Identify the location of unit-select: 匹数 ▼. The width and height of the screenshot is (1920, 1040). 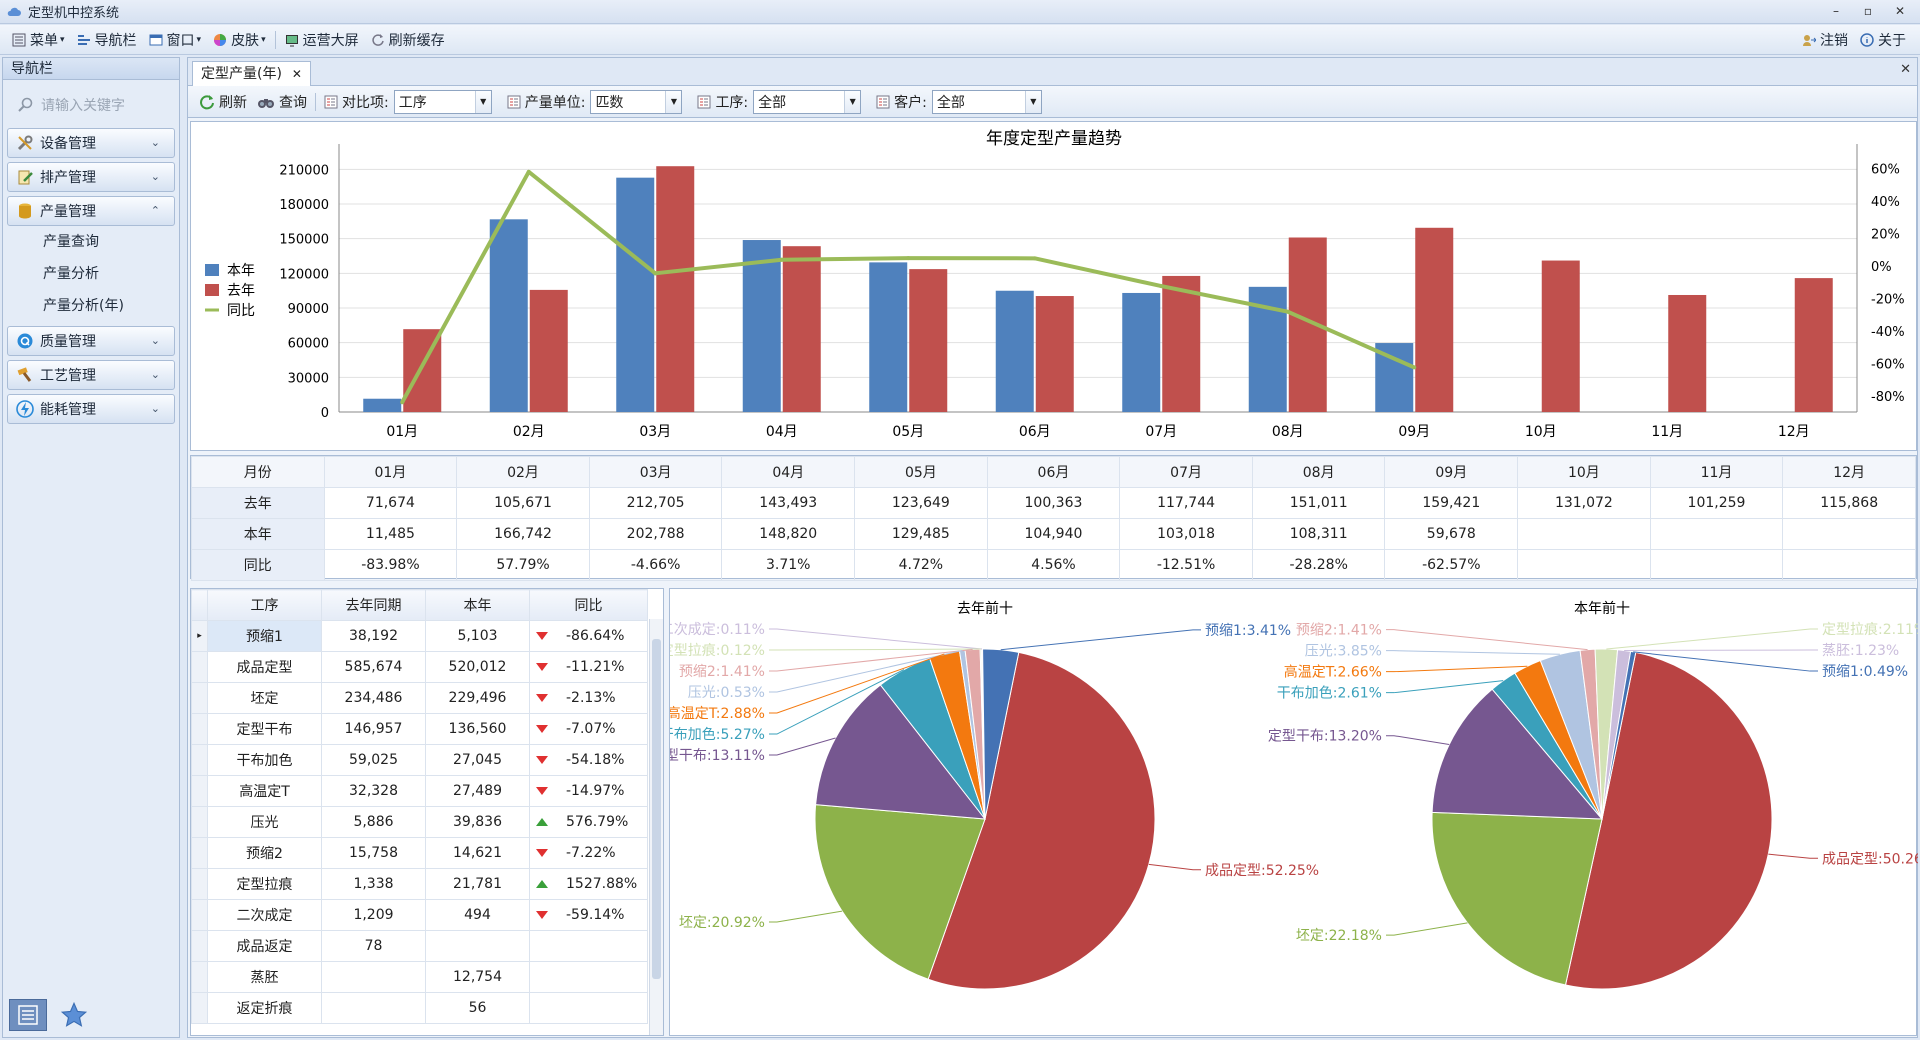
(636, 101).